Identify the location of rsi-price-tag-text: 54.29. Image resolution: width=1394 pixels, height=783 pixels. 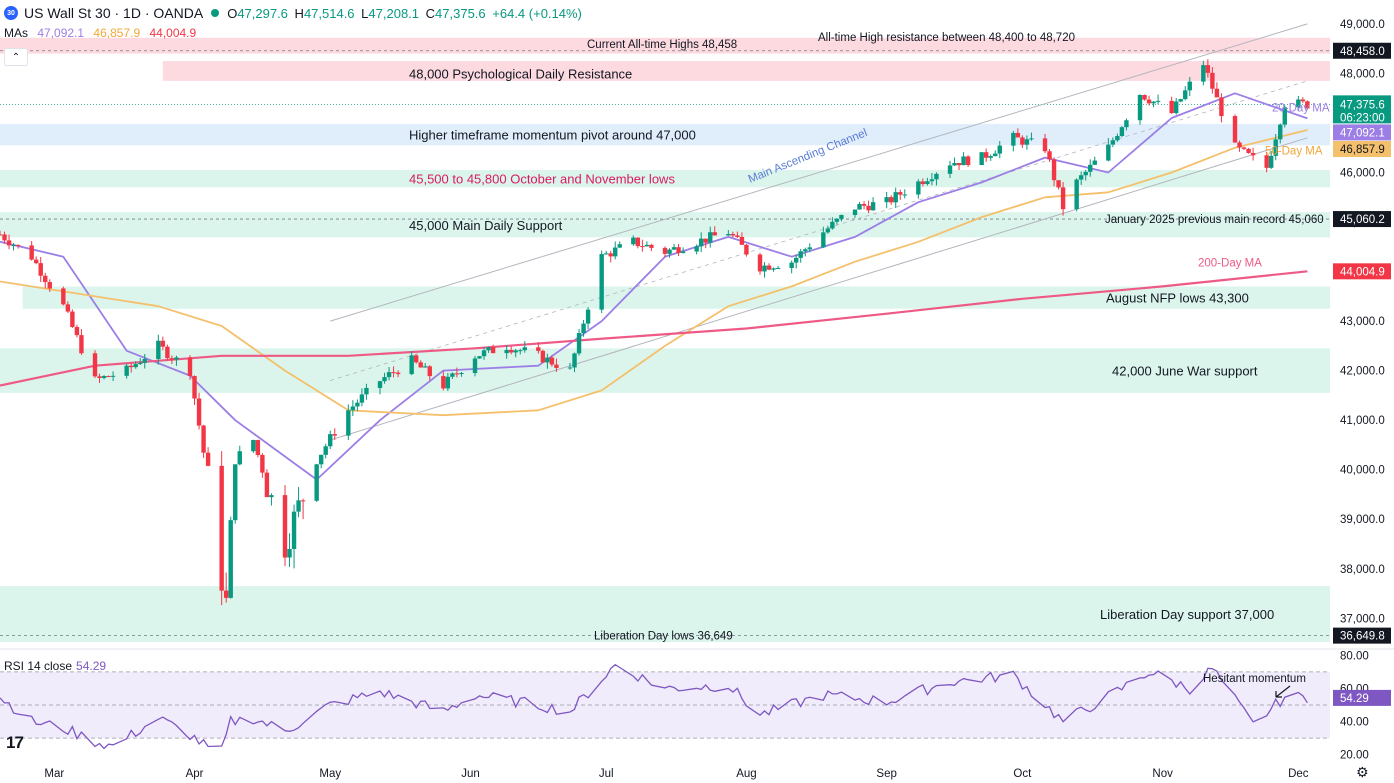
(1354, 699).